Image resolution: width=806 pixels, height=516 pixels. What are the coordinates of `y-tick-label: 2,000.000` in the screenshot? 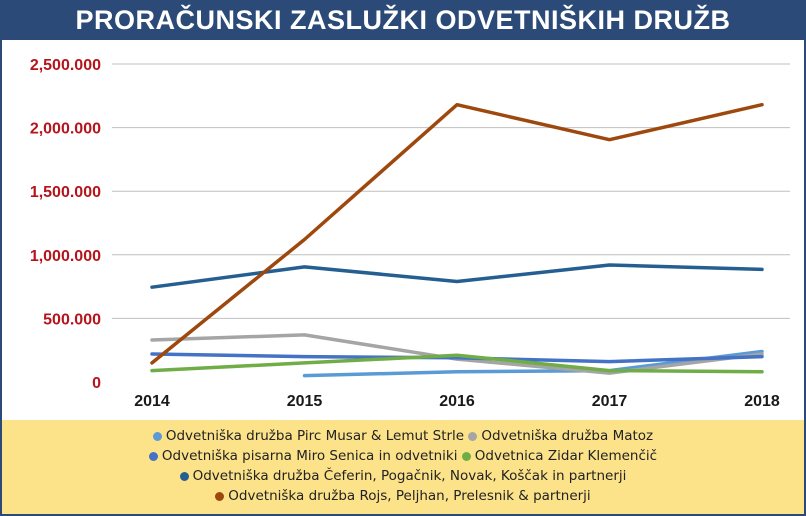 It's located at (65, 129).